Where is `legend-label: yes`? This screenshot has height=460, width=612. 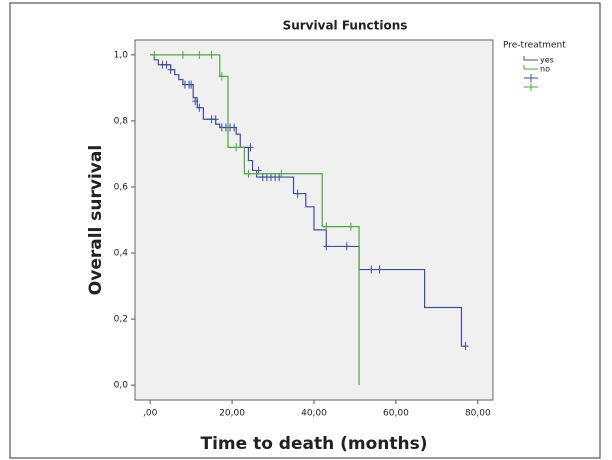
legend-label: yes is located at coordinates (547, 60).